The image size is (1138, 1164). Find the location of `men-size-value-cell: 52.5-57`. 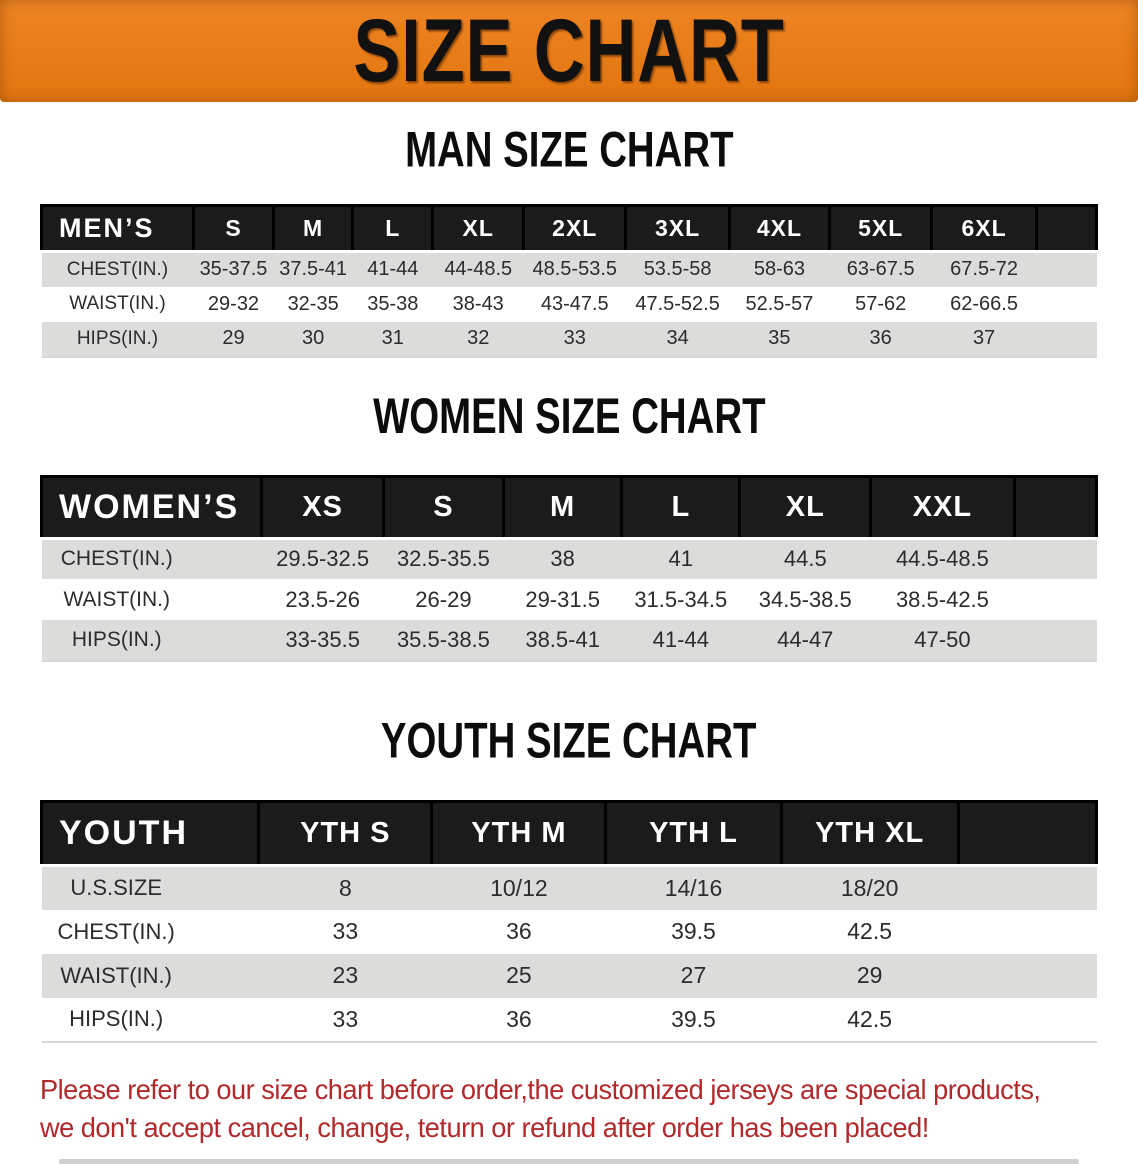

men-size-value-cell: 52.5-57 is located at coordinates (779, 303).